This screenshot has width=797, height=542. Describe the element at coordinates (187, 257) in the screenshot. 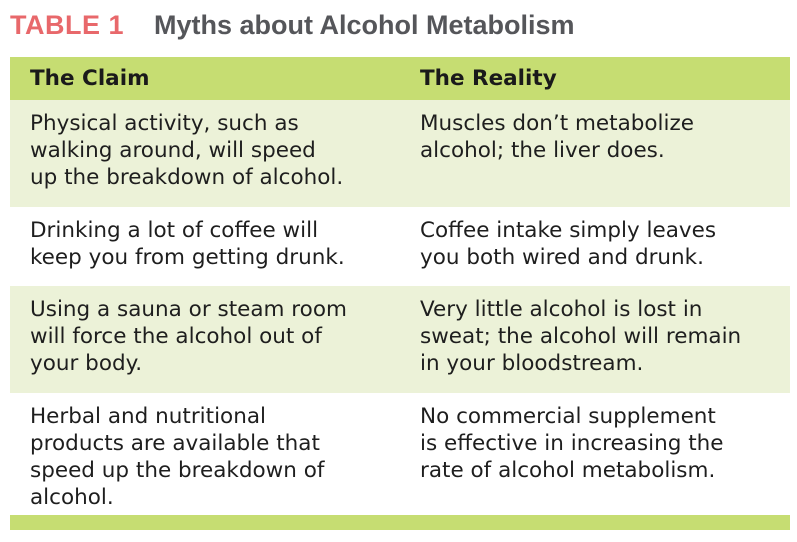

I see `claim-line: keep you from getting drunk.` at that location.